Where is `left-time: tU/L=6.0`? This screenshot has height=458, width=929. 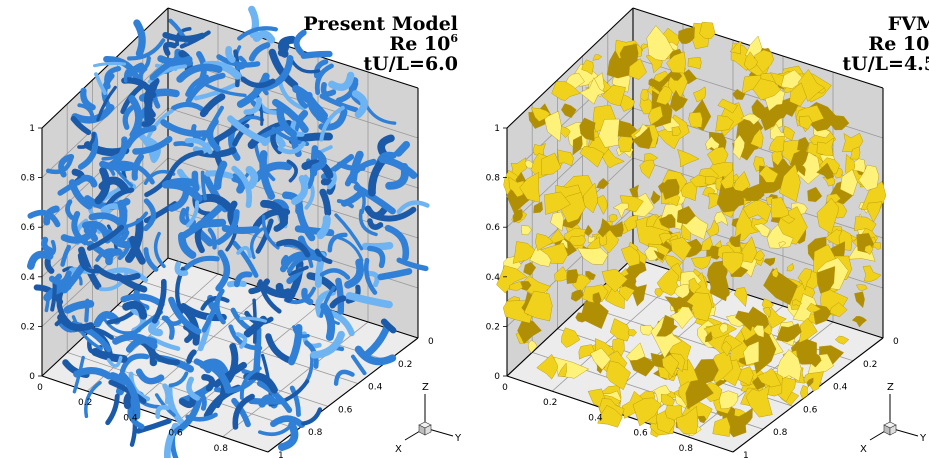
left-time: tU/L=6.0 is located at coordinates (410, 64).